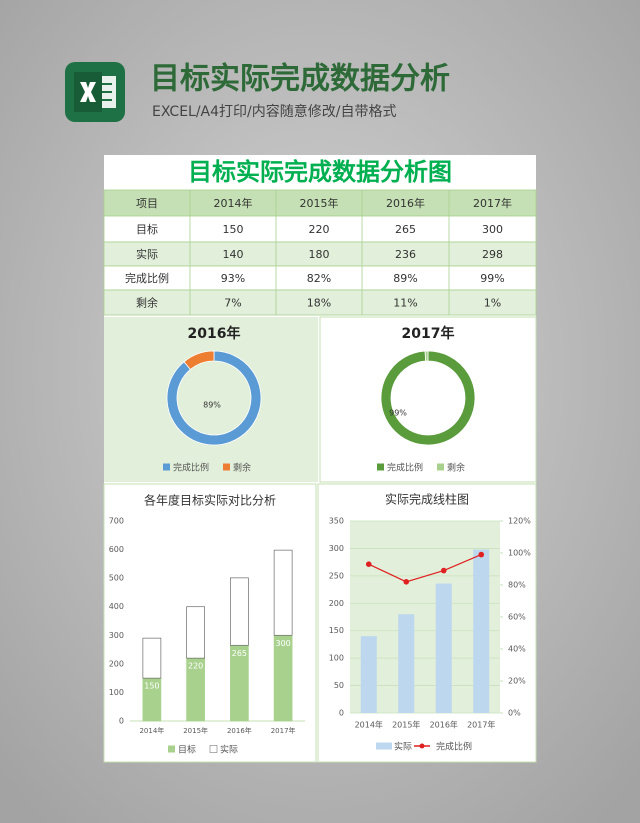  I want to click on y2-tick-label: 120%, so click(519, 521).